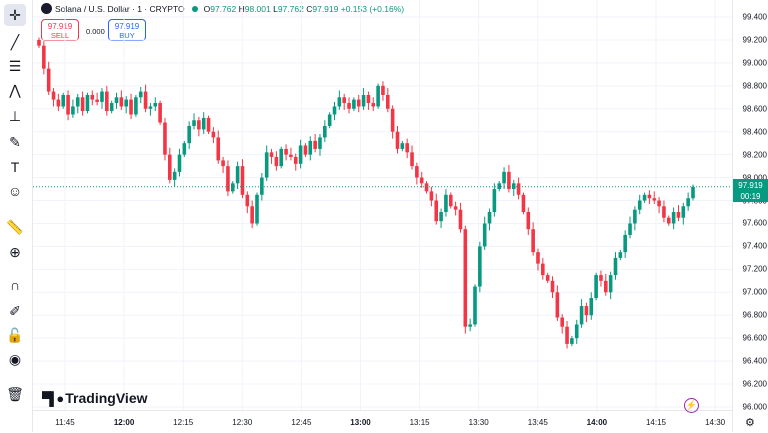 Image resolution: width=768 pixels, height=433 pixels. Describe the element at coordinates (60, 26) in the screenshot. I see `sell-price: 97.919` at that location.